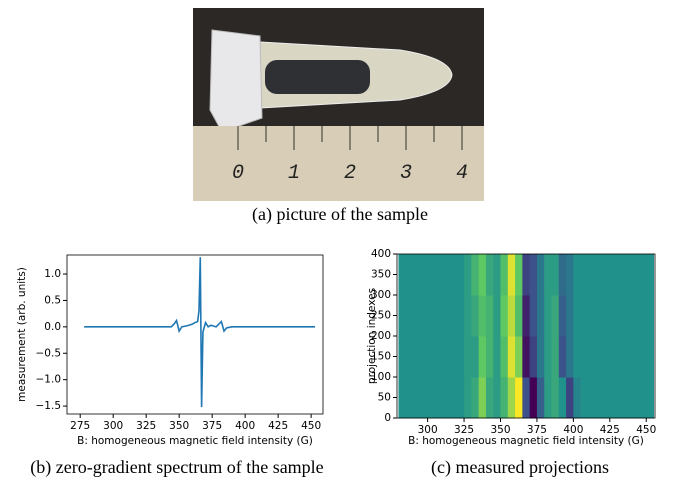 The image size is (681, 481). I want to click on y-tick-label: 250, so click(381, 316).